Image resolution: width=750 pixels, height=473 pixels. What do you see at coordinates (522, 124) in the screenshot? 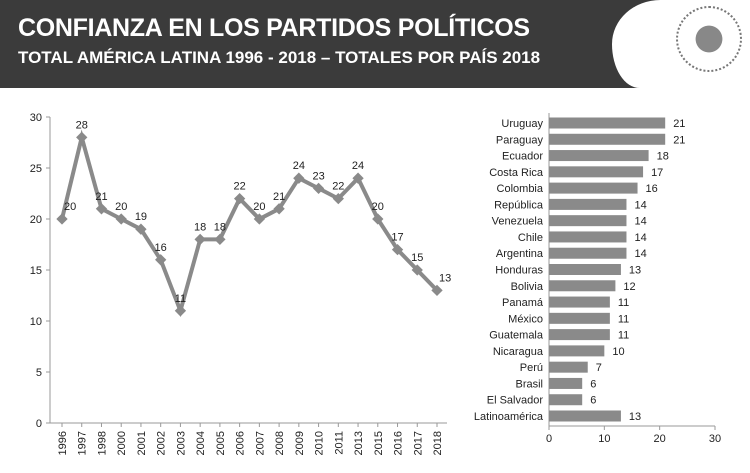
I see `bar-category-label: Uruguay` at bounding box center [522, 124].